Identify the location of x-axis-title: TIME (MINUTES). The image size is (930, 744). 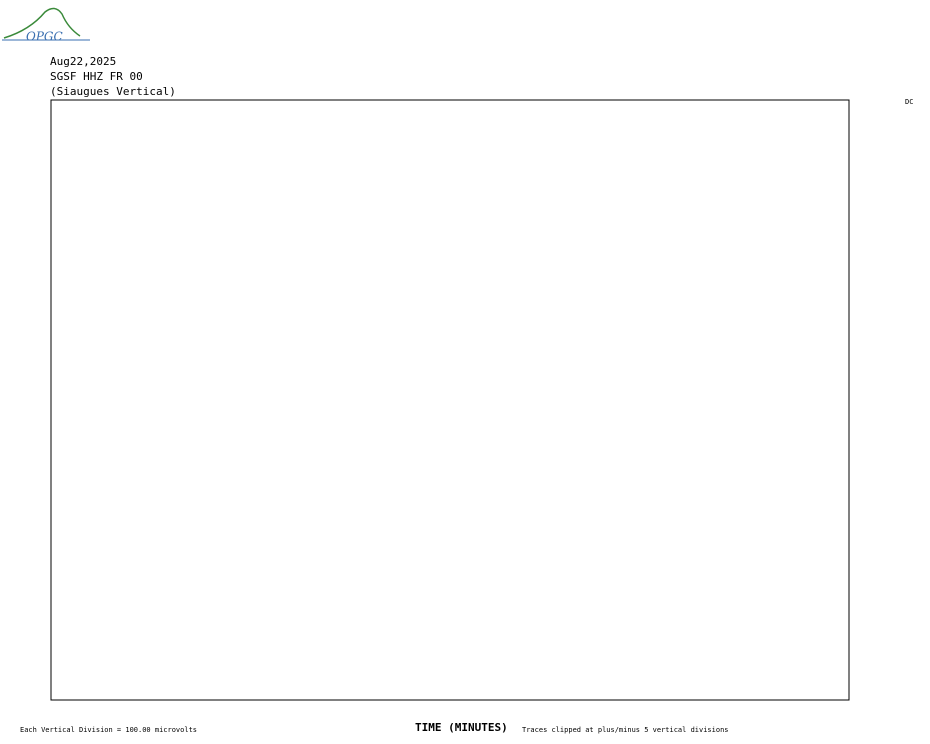
(461, 727).